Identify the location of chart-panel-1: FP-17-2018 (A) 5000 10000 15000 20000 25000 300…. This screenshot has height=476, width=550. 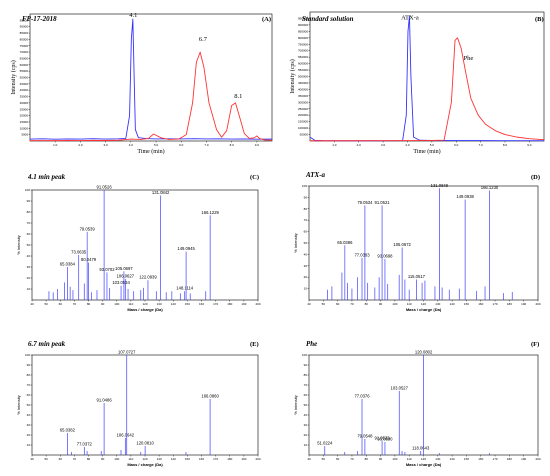
(141, 83).